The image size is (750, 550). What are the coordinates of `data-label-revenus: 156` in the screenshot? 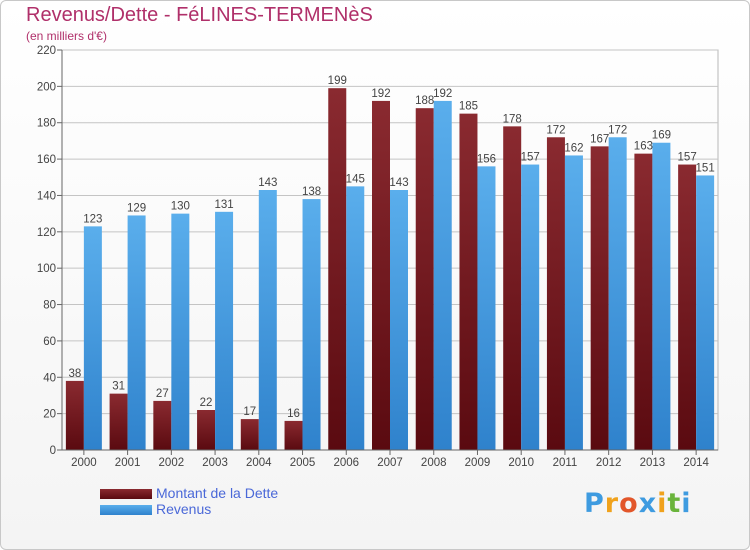 It's located at (486, 159).